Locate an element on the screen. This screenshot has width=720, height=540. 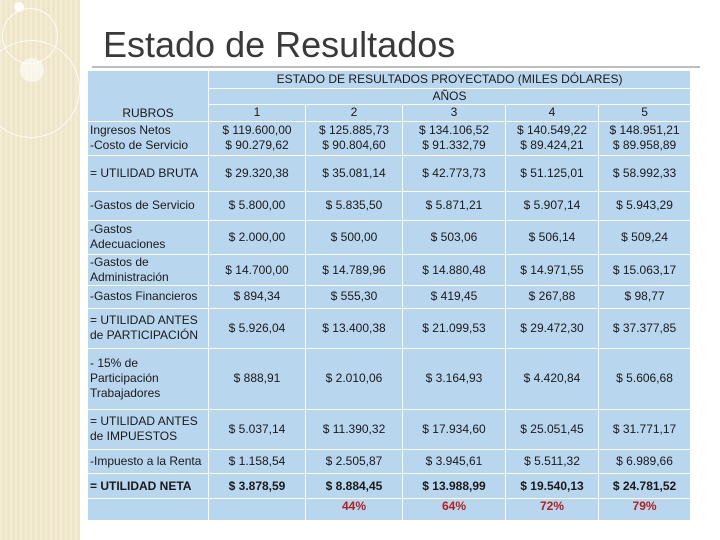
row-label: = UTILIDAD ANTES de PARTICIPACIÓN is located at coordinates (148, 328).